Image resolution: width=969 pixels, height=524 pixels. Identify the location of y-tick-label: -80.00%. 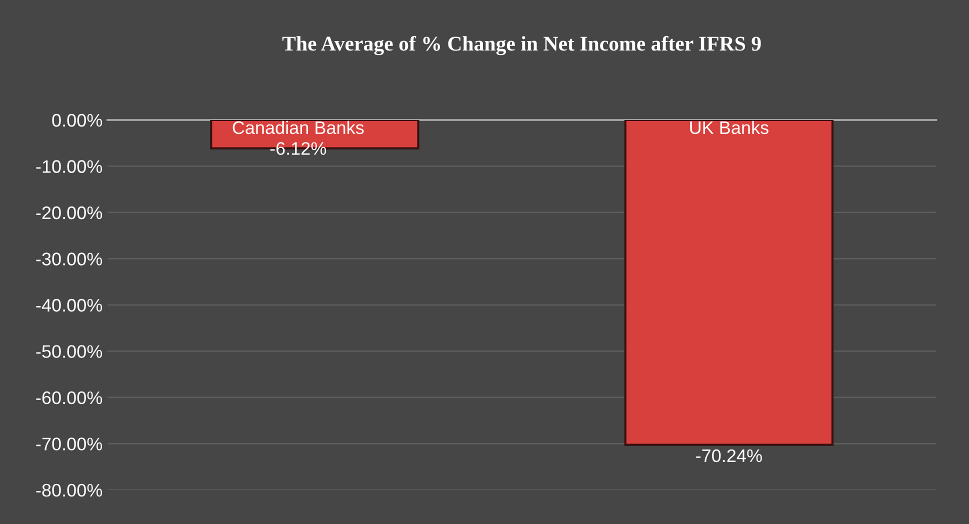
(69, 490).